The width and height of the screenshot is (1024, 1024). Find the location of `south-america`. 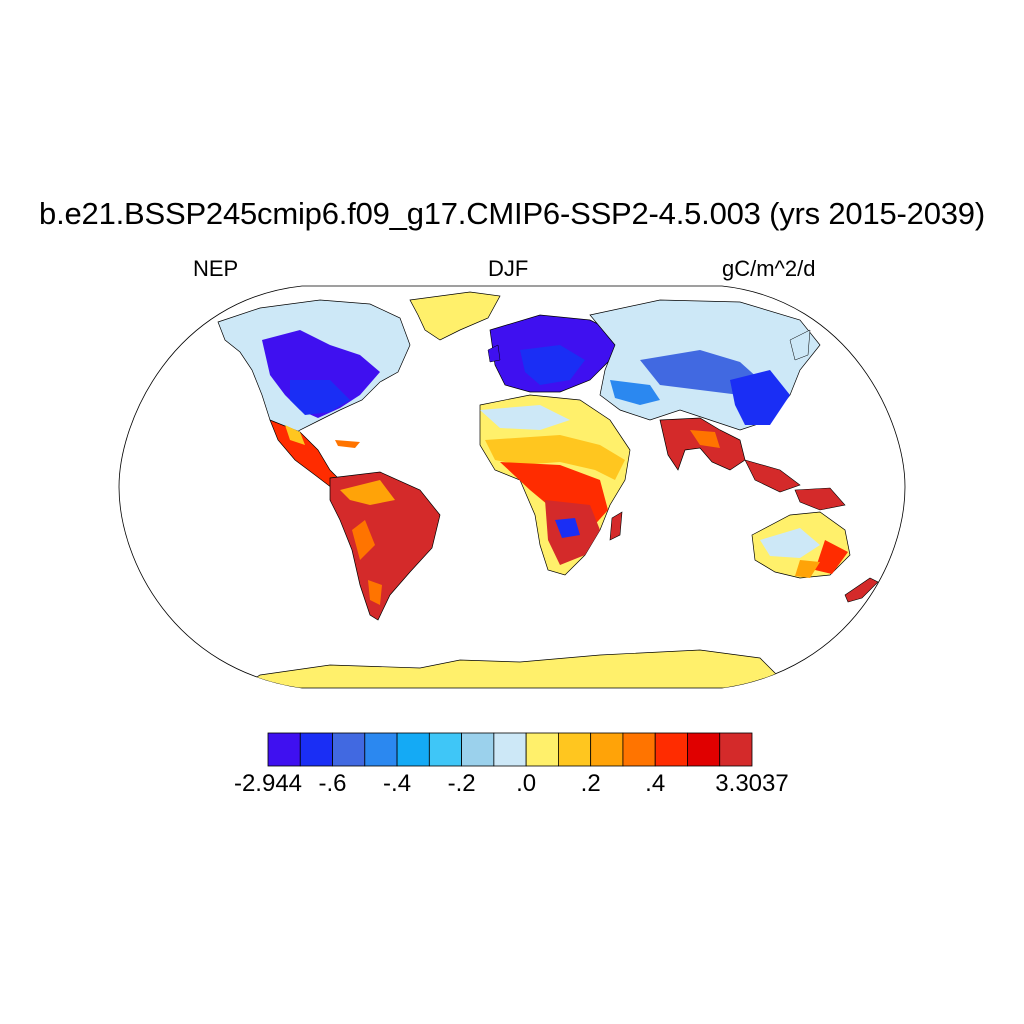

south-america is located at coordinates (385, 546).